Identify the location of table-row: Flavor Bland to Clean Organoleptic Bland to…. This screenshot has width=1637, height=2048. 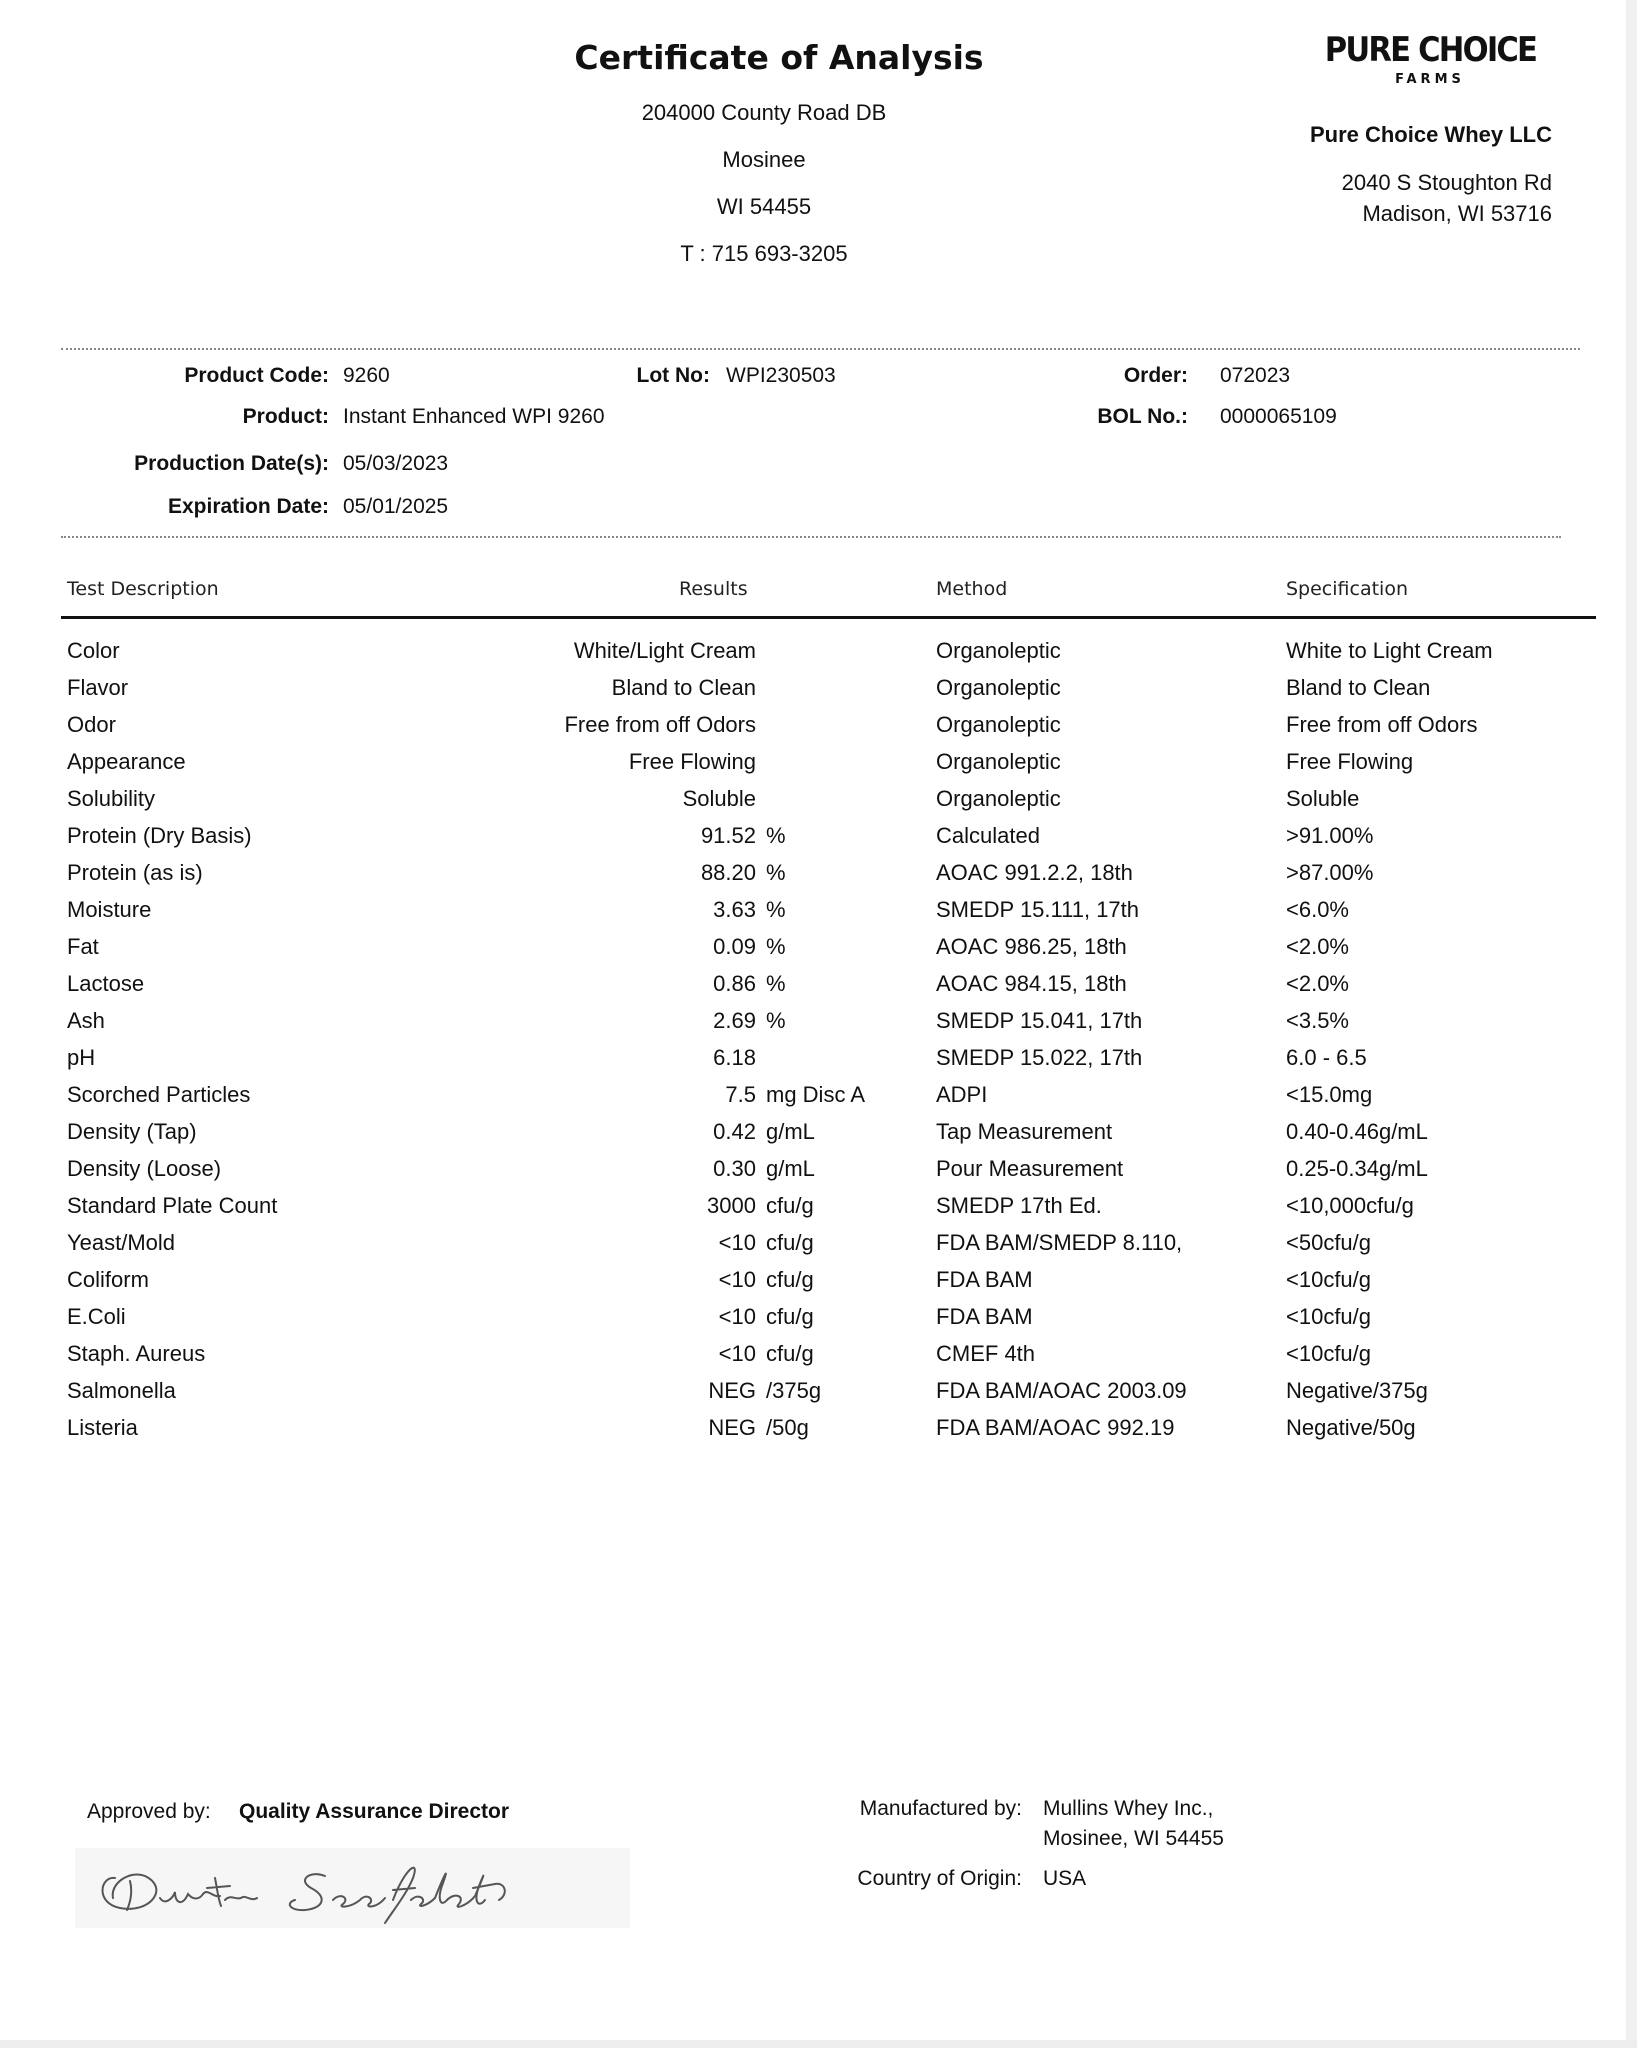
(818, 693).